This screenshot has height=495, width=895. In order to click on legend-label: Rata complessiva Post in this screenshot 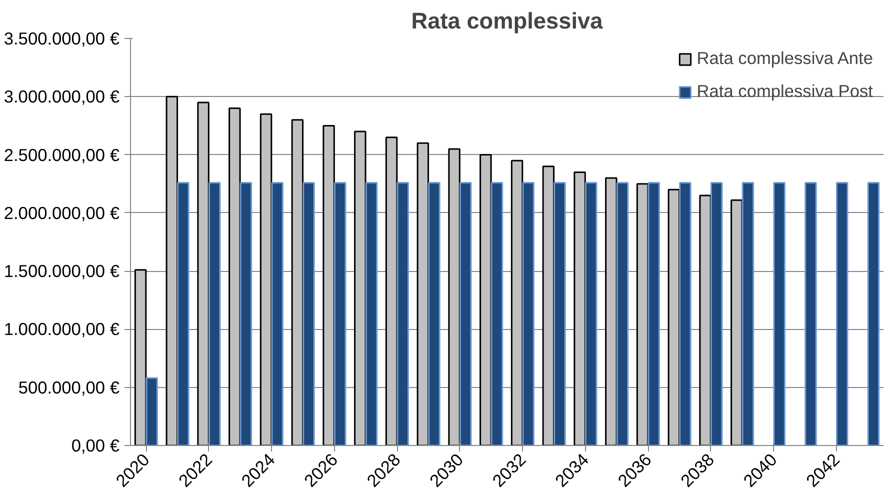, I will do `click(784, 91)`.